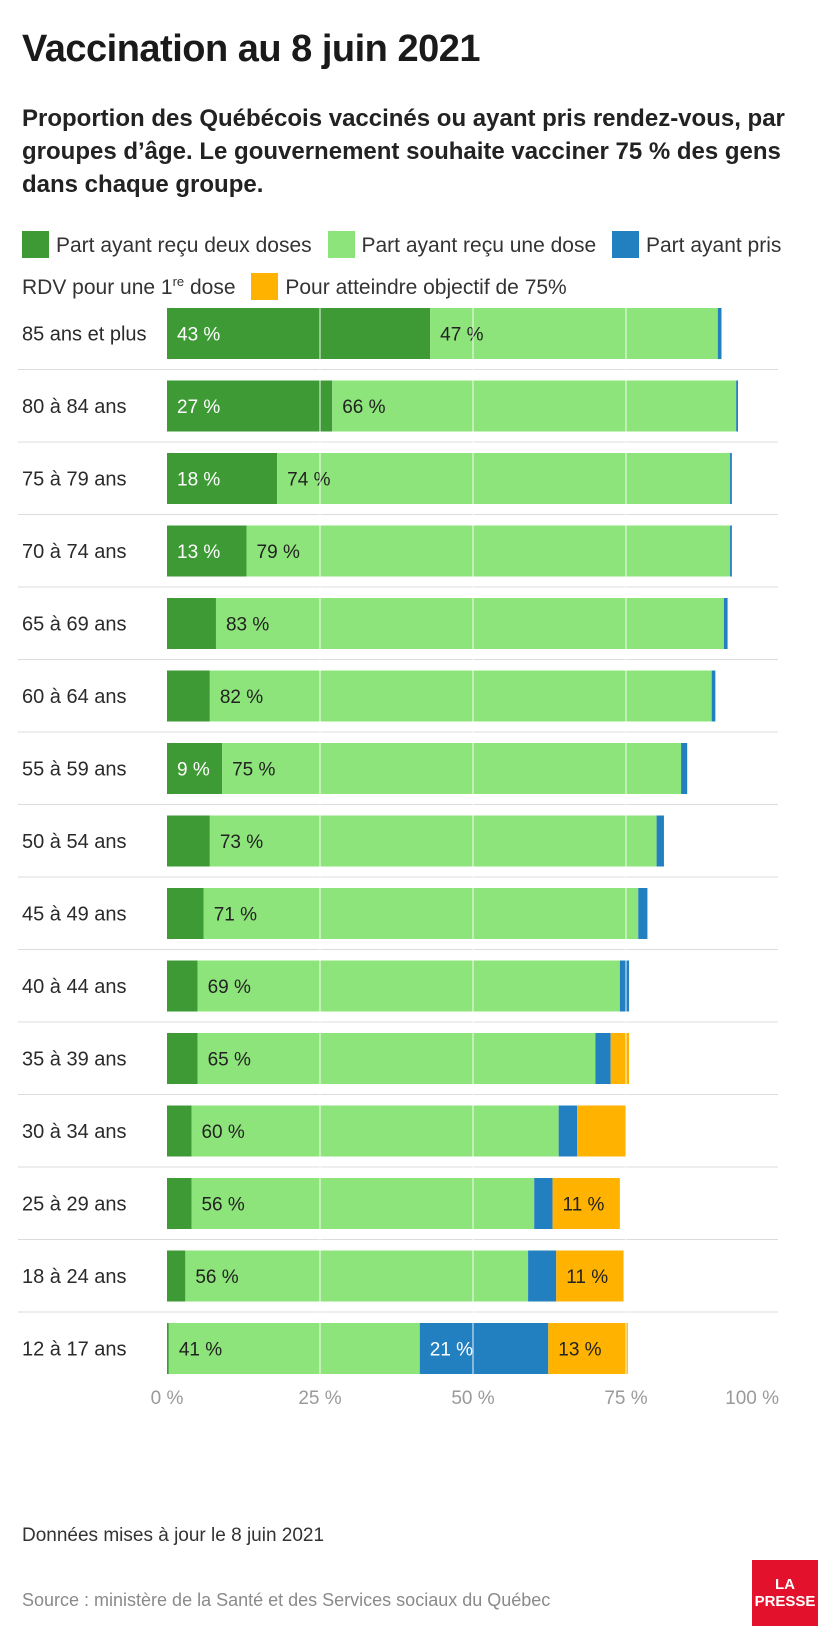  I want to click on legend-label-rdv: Part ayant pris RDV pour une 1, so click(402, 266).